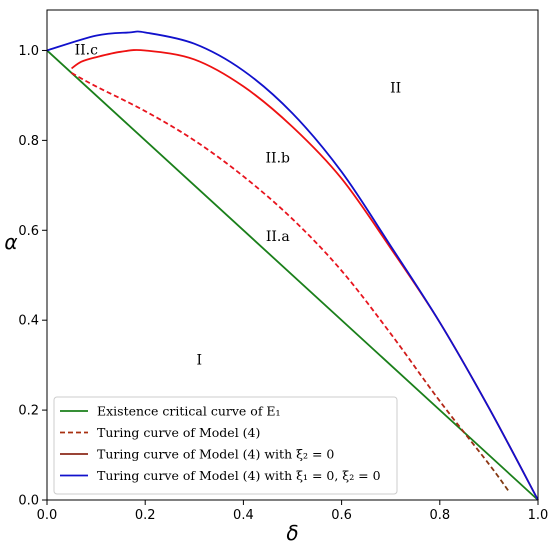 The width and height of the screenshot is (550, 545). I want to click on region-label-4: II.a, so click(278, 237).